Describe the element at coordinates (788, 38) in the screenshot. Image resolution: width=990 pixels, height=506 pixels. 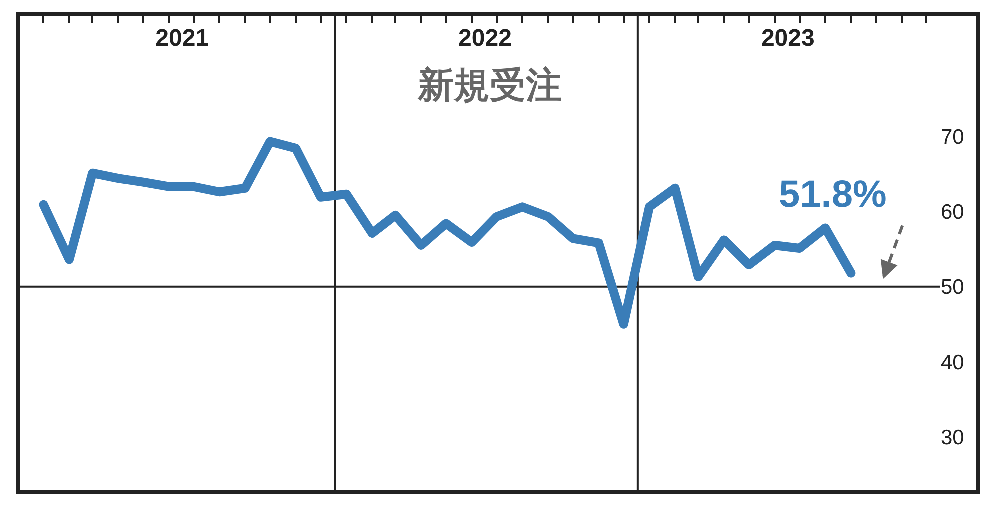
I see `x-tick-label: 2023` at that location.